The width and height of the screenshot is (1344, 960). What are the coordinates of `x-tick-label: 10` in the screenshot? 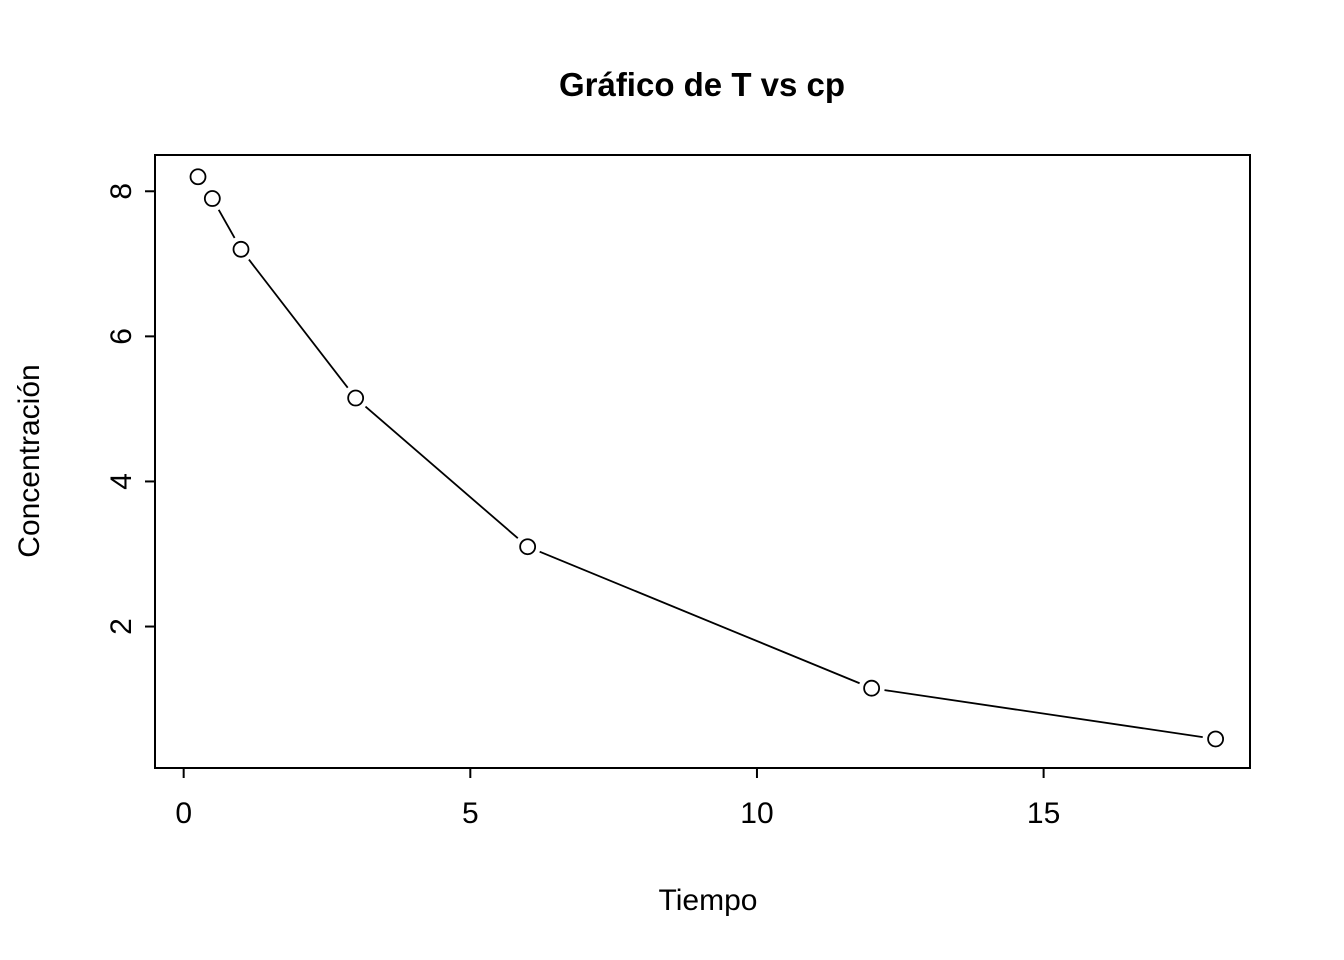 It's located at (756, 813).